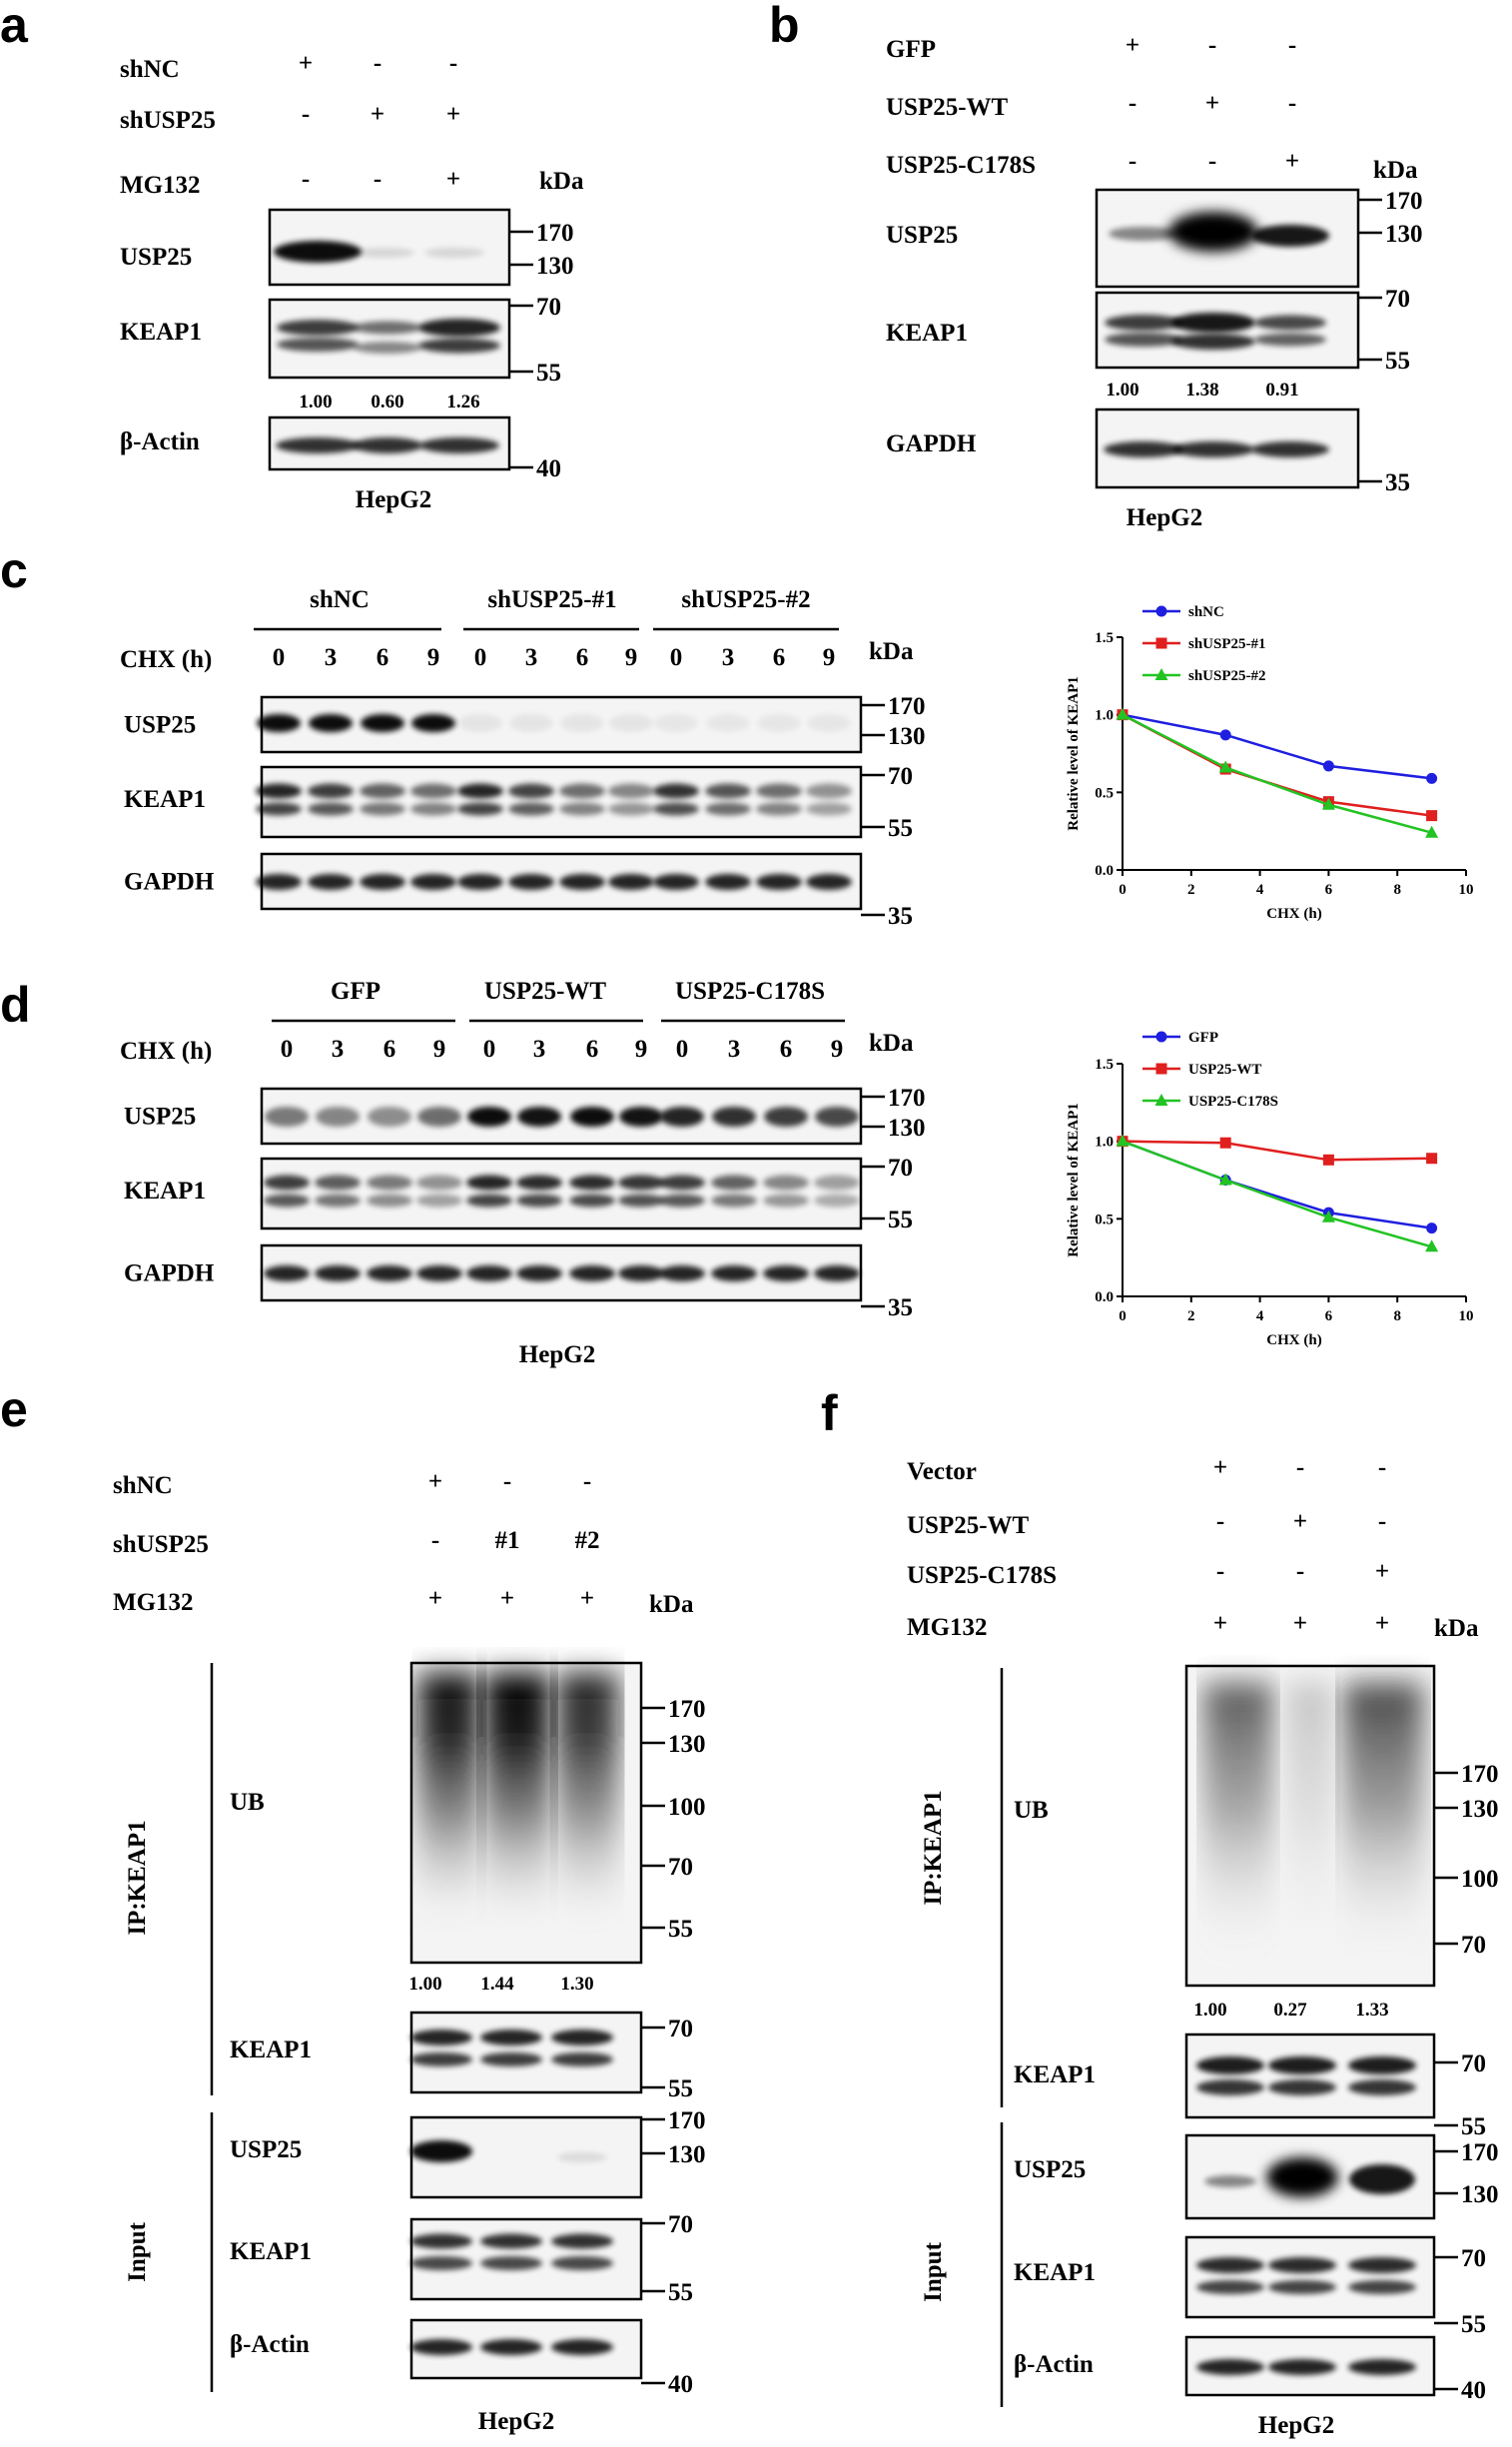 This screenshot has height=2447, width=1512. Describe the element at coordinates (545, 991) in the screenshot. I see `group-label: USP25-WT` at that location.